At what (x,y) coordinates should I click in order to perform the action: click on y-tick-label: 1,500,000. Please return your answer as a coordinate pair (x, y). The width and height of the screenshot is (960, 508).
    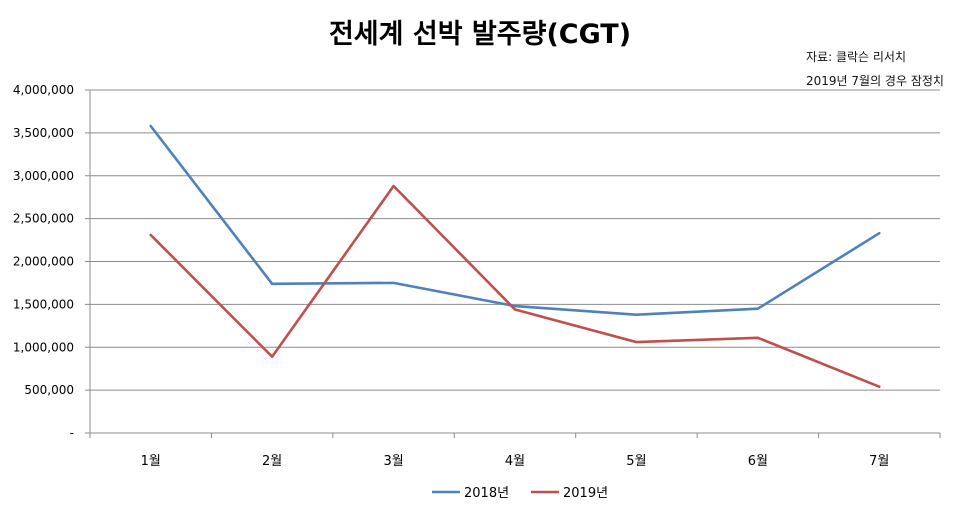
    Looking at the image, I should click on (43, 304).